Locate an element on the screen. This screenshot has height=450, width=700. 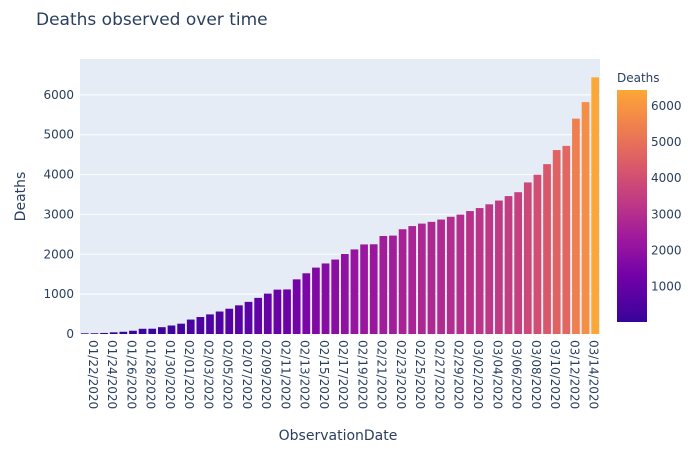
colorbar is located at coordinates (632, 206).